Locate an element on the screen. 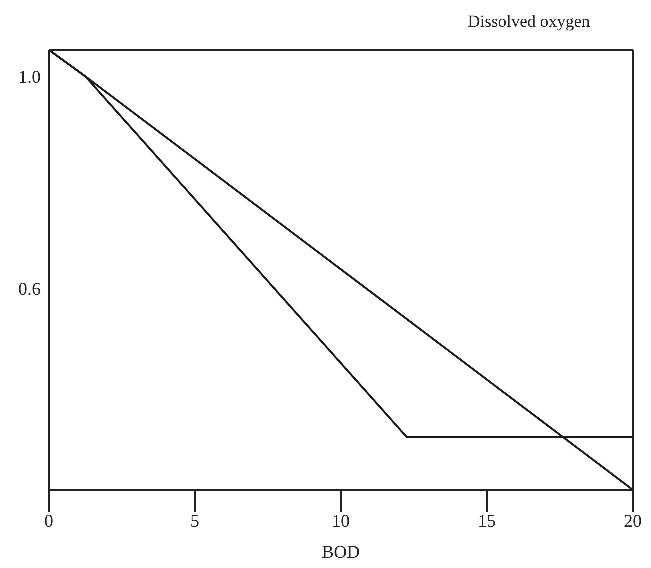  x-tick-label: 10 is located at coordinates (341, 520).